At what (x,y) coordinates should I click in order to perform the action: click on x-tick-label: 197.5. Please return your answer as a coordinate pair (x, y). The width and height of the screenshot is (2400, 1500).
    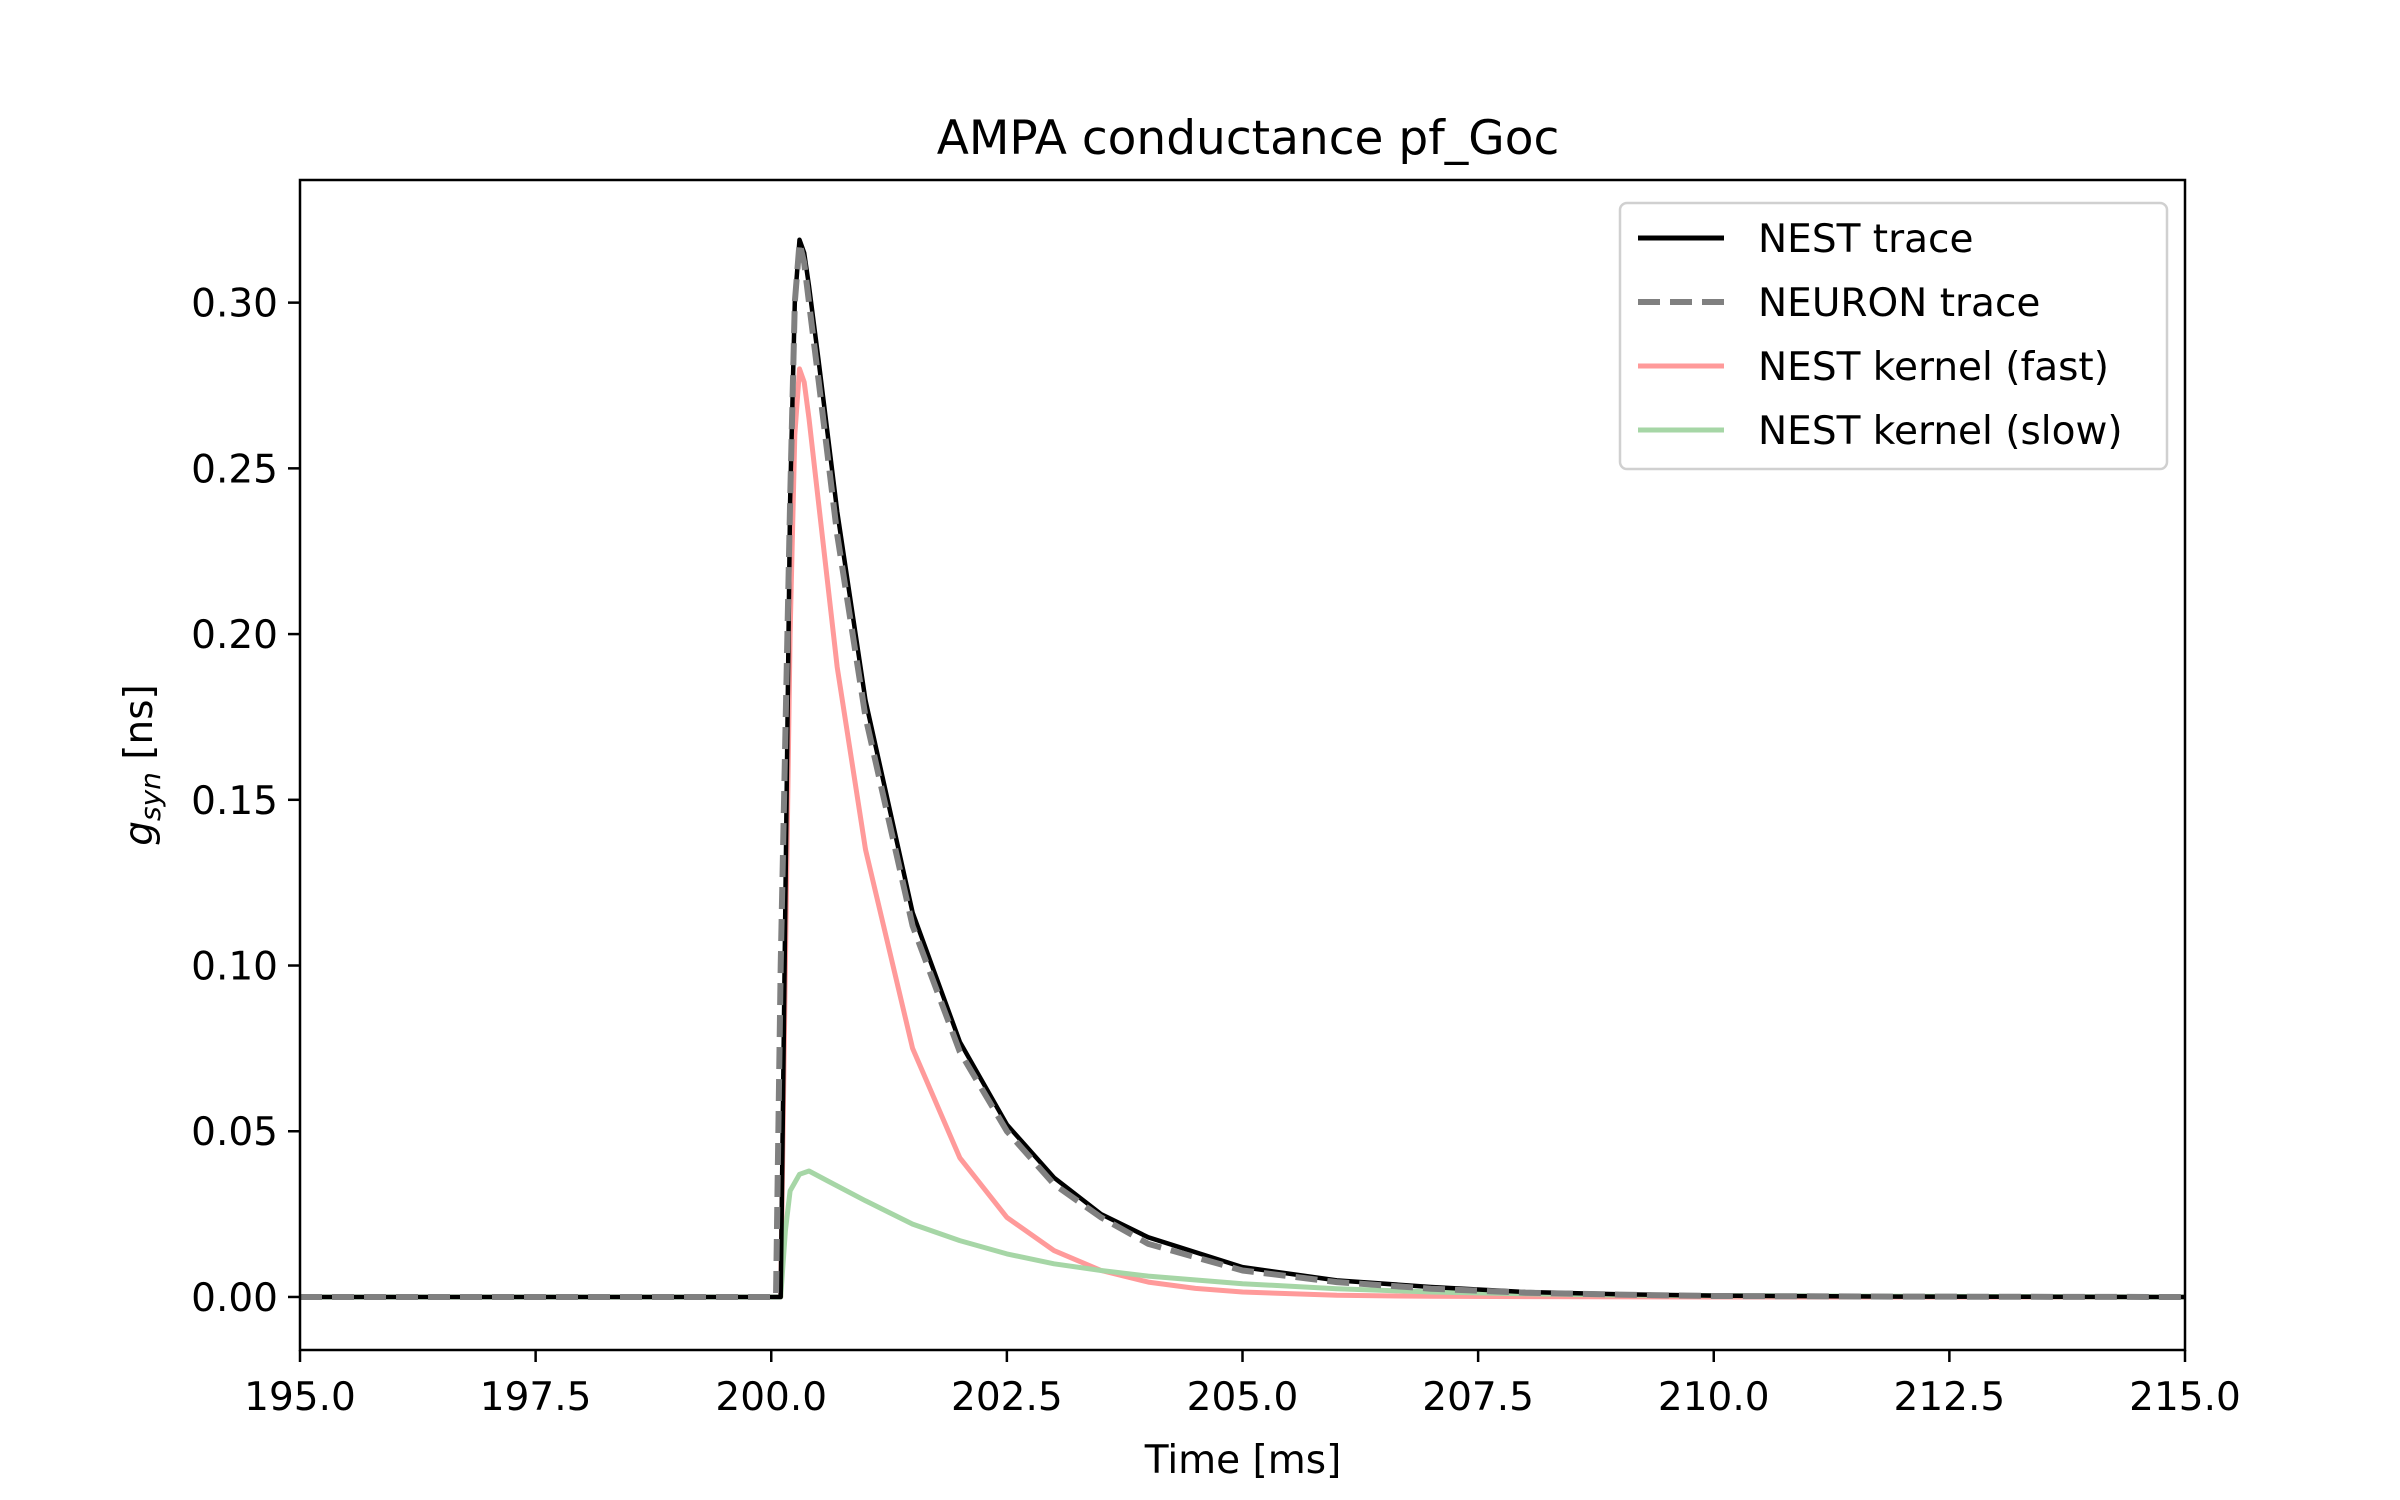
    Looking at the image, I should click on (536, 1397).